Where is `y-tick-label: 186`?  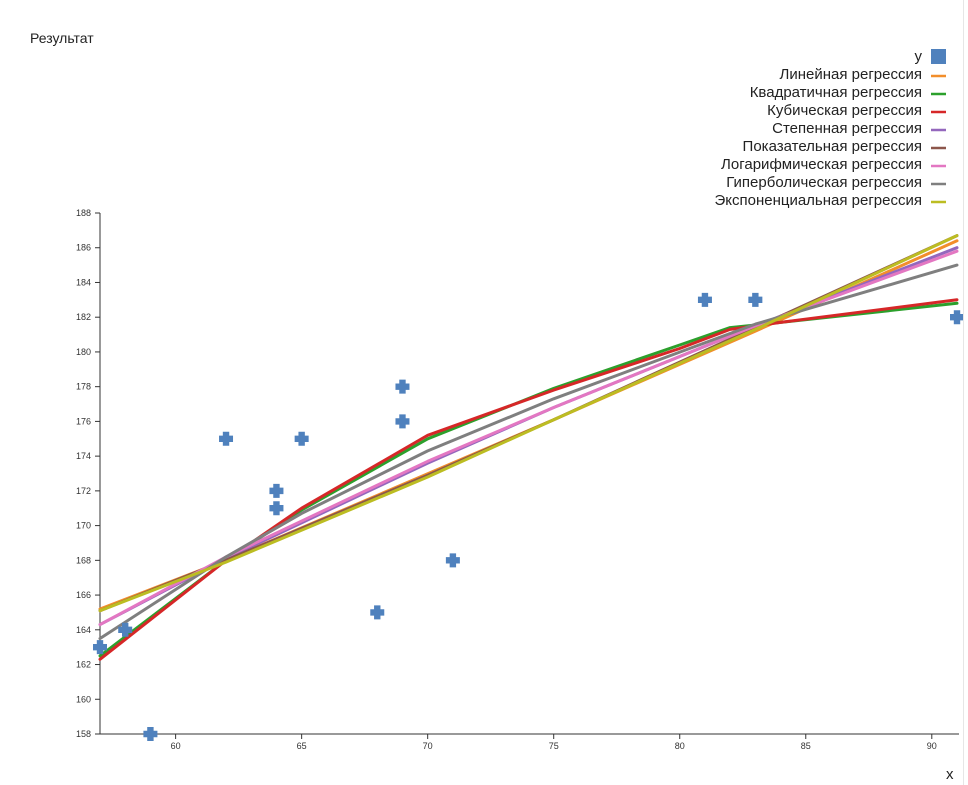 y-tick-label: 186 is located at coordinates (83, 248).